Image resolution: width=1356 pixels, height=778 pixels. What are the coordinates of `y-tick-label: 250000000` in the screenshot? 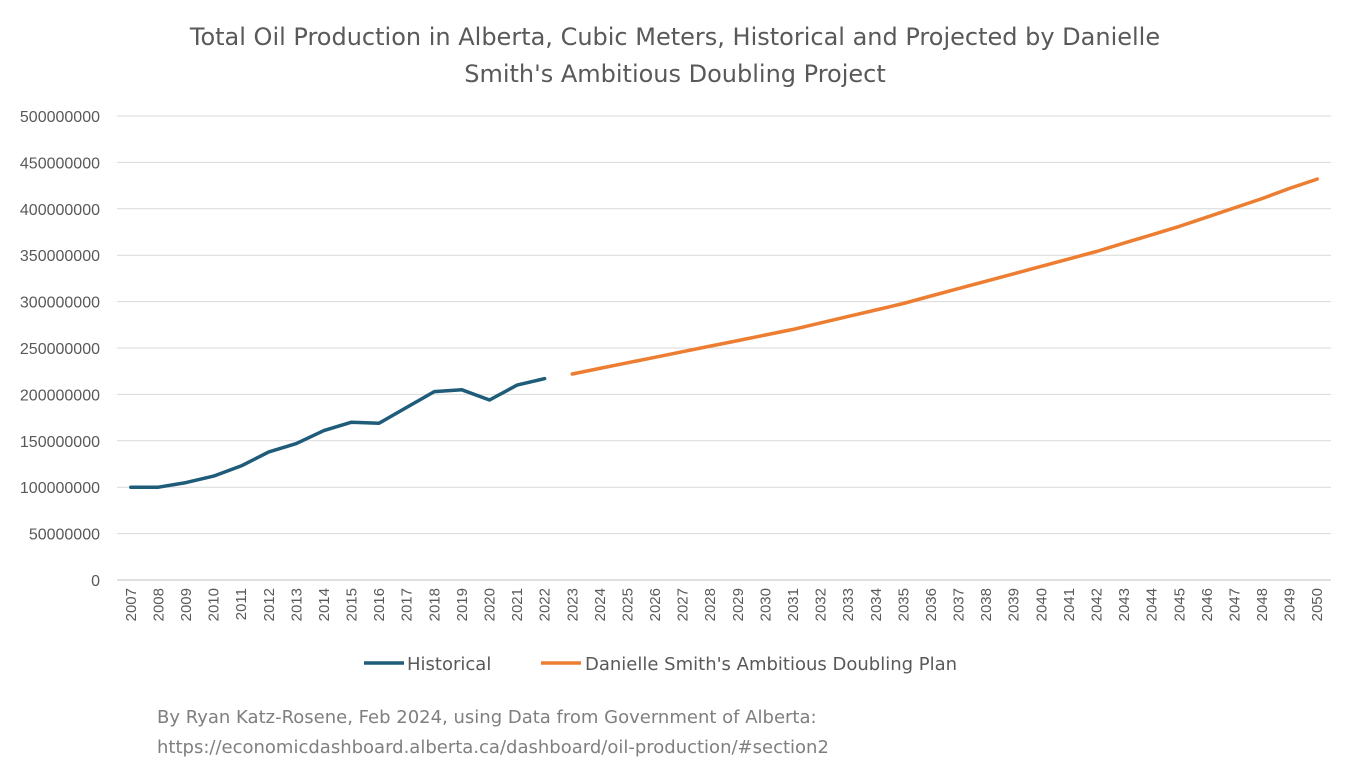 It's located at (60, 349).